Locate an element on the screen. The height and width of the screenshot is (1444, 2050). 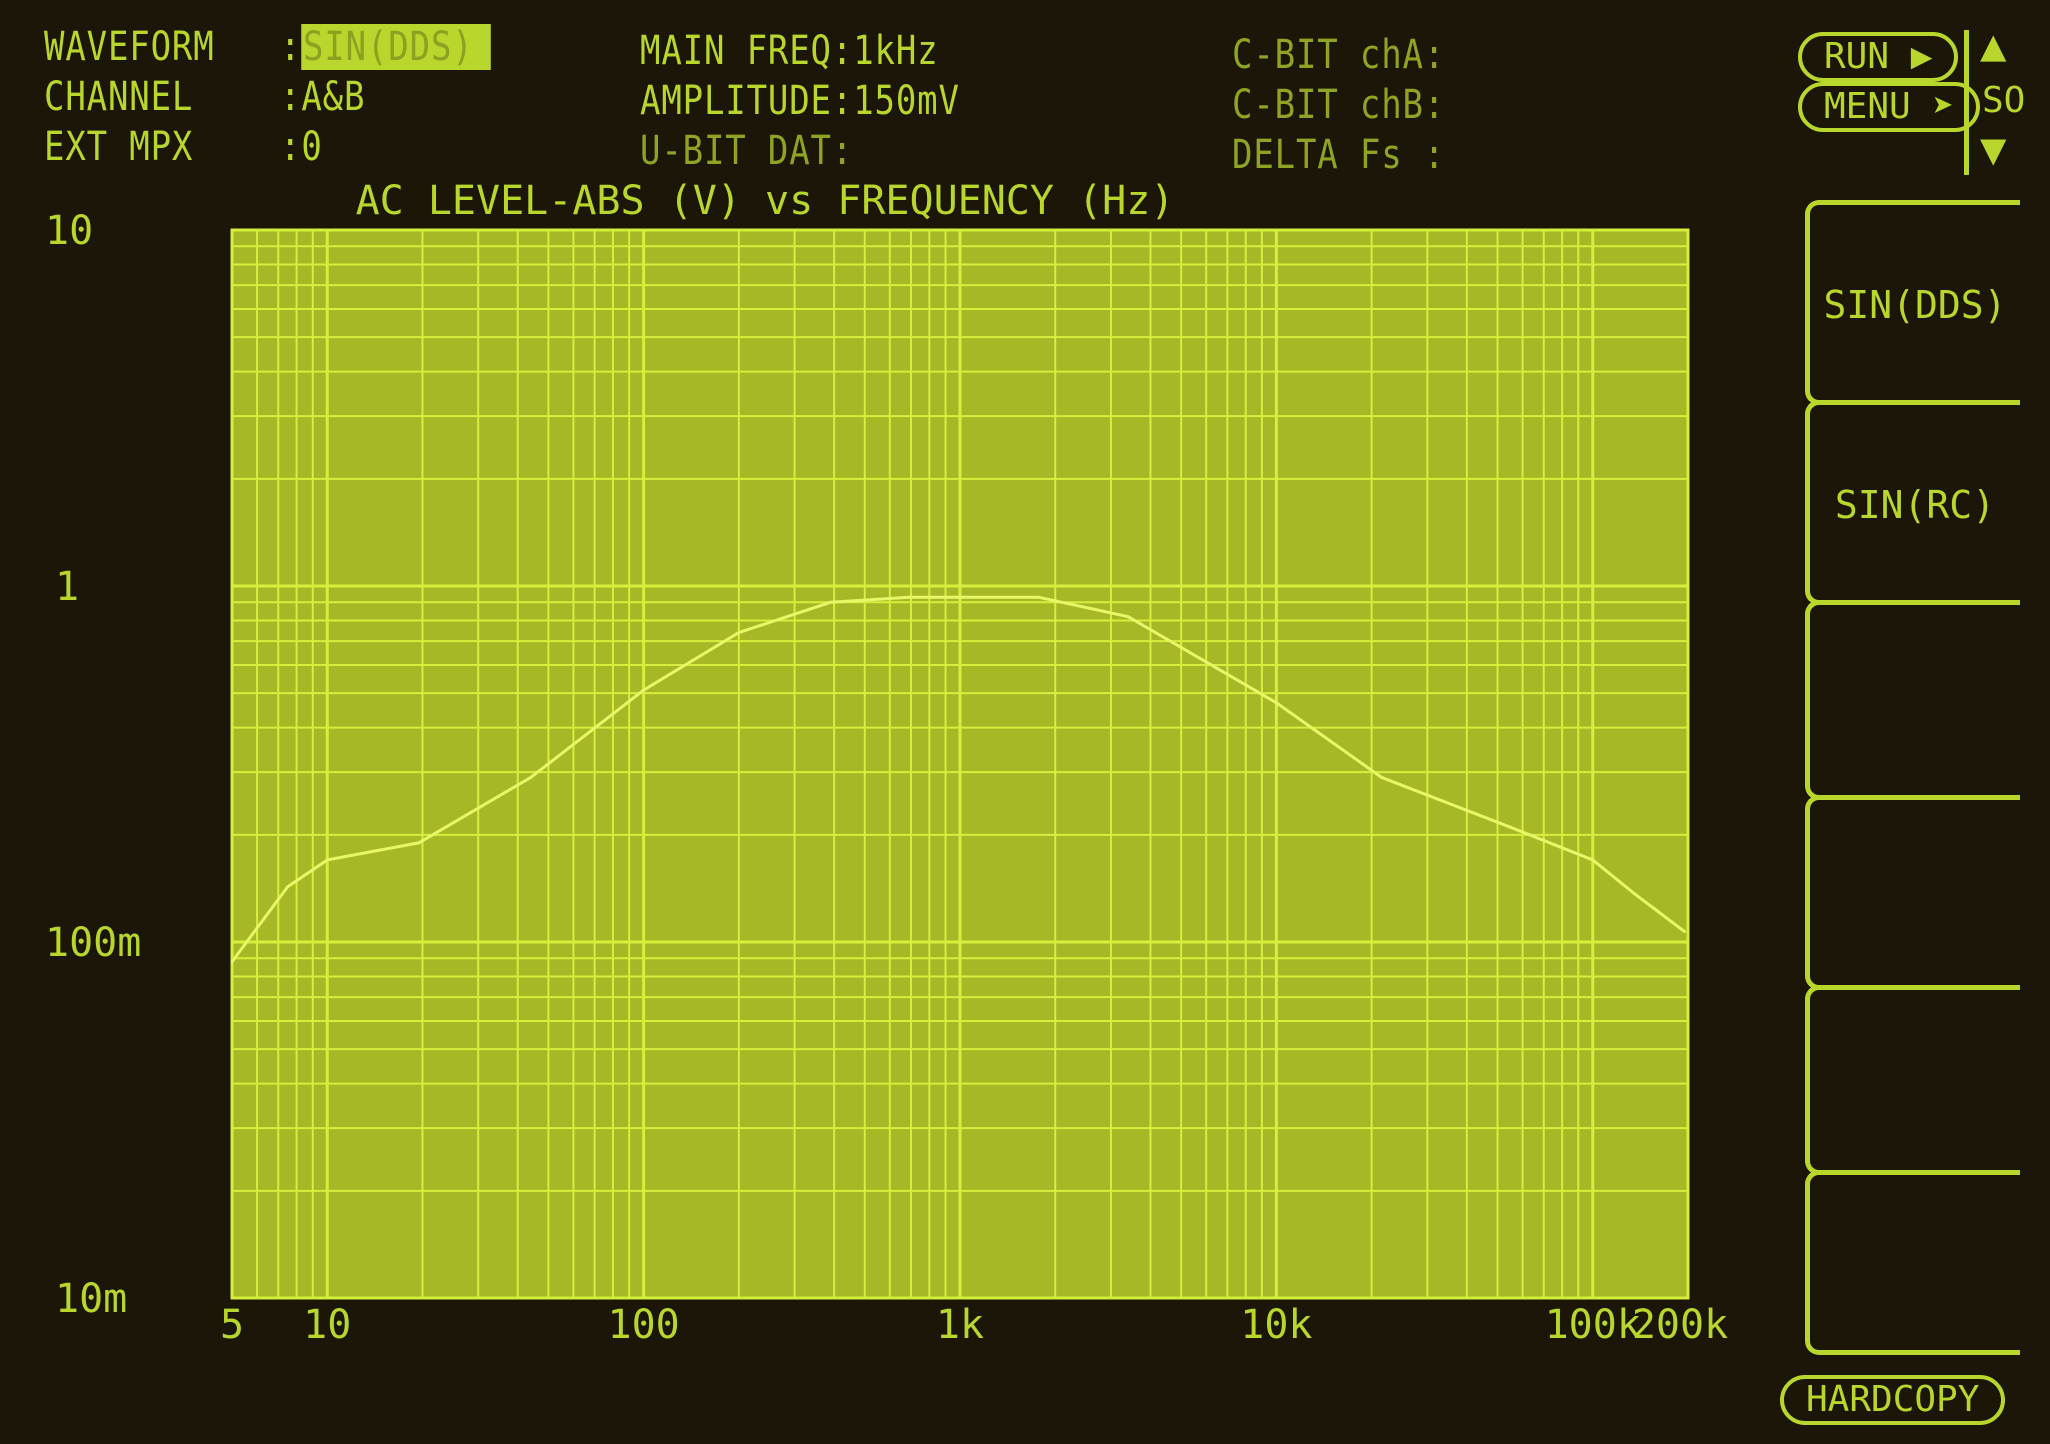
waveform-field: :SIN(DDS) is located at coordinates (385, 47).